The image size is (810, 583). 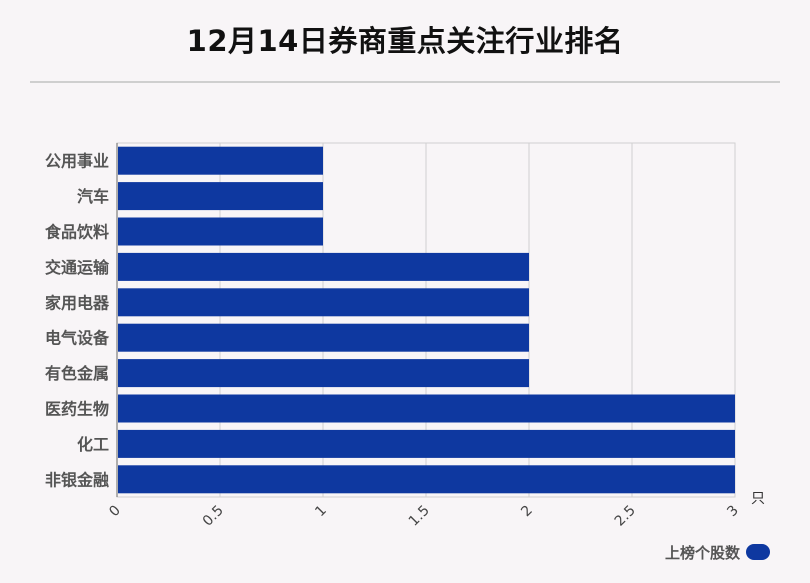 I want to click on x-tick-label: 0.5, so click(x=213, y=516).